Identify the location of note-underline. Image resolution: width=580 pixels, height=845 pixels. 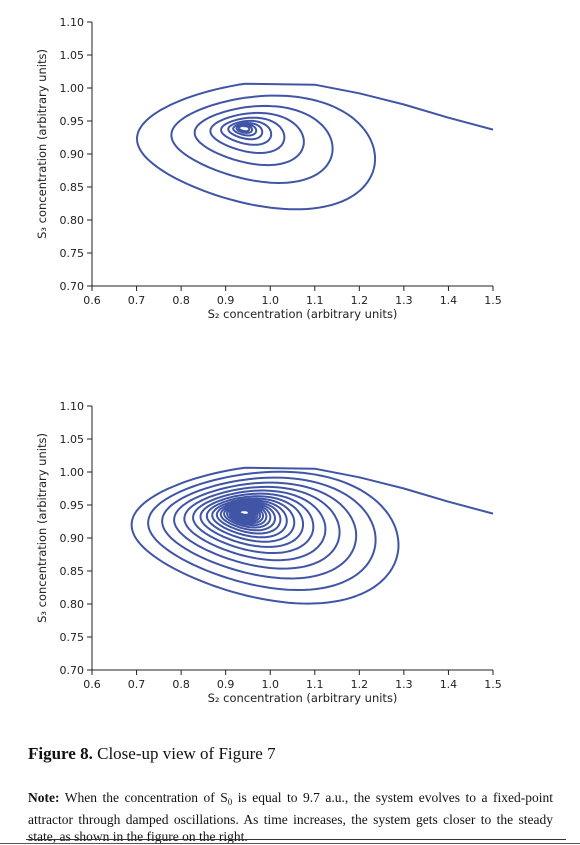
(296, 839).